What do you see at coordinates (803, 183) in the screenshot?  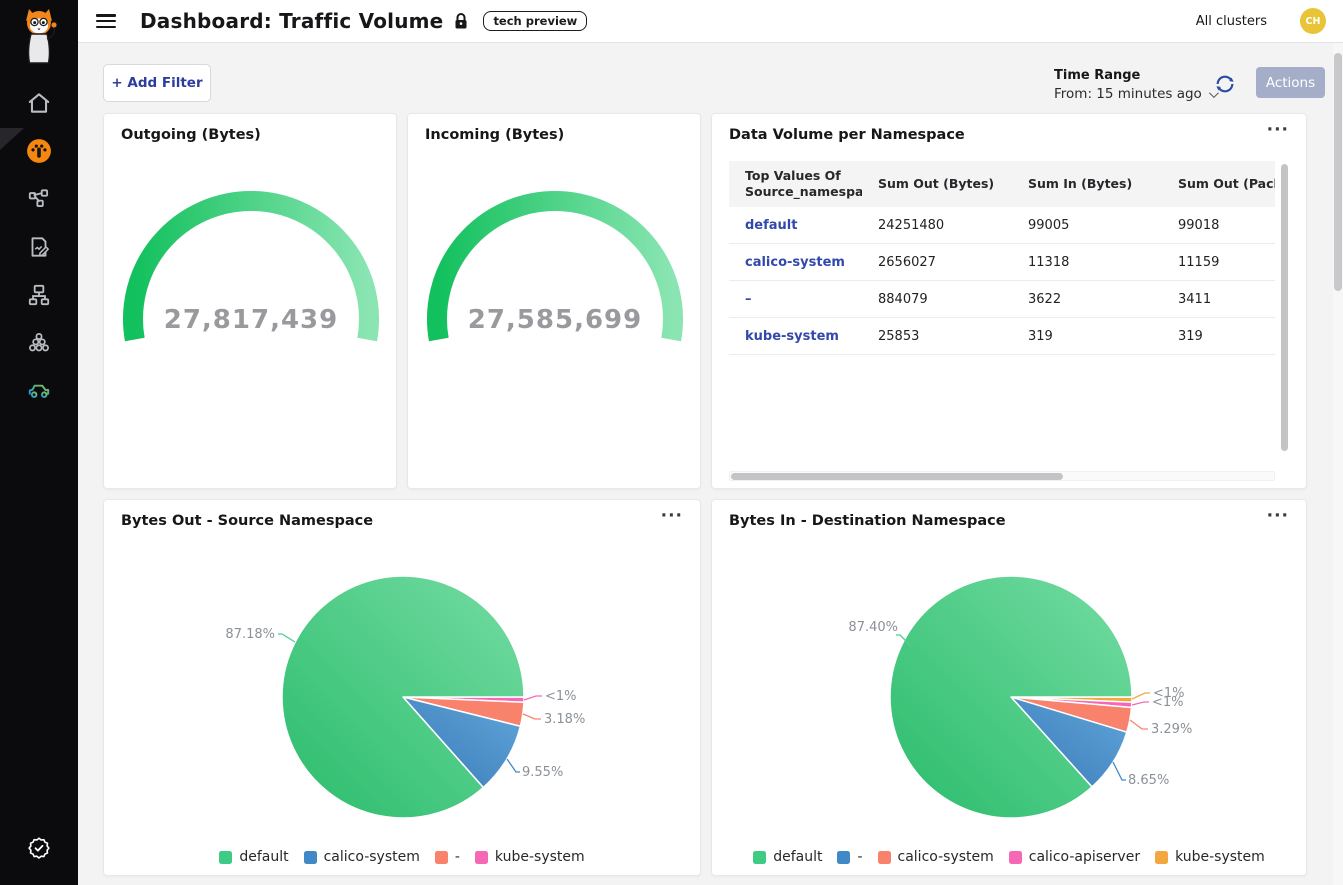 I see `column-header-namespace: Top Values Of Source_namespace` at bounding box center [803, 183].